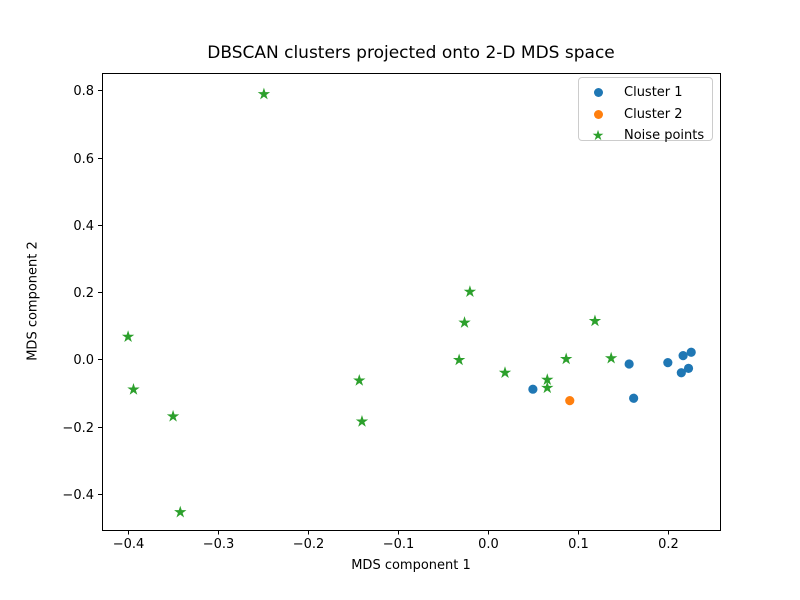 The image size is (800, 600). I want to click on legend: Cluster 1 Cluster 2 Noise points, so click(645, 110).